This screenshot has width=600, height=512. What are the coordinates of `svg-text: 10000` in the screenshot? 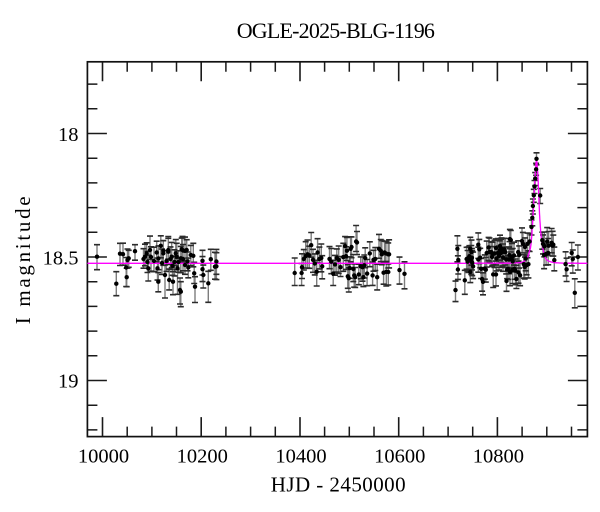 It's located at (103, 456).